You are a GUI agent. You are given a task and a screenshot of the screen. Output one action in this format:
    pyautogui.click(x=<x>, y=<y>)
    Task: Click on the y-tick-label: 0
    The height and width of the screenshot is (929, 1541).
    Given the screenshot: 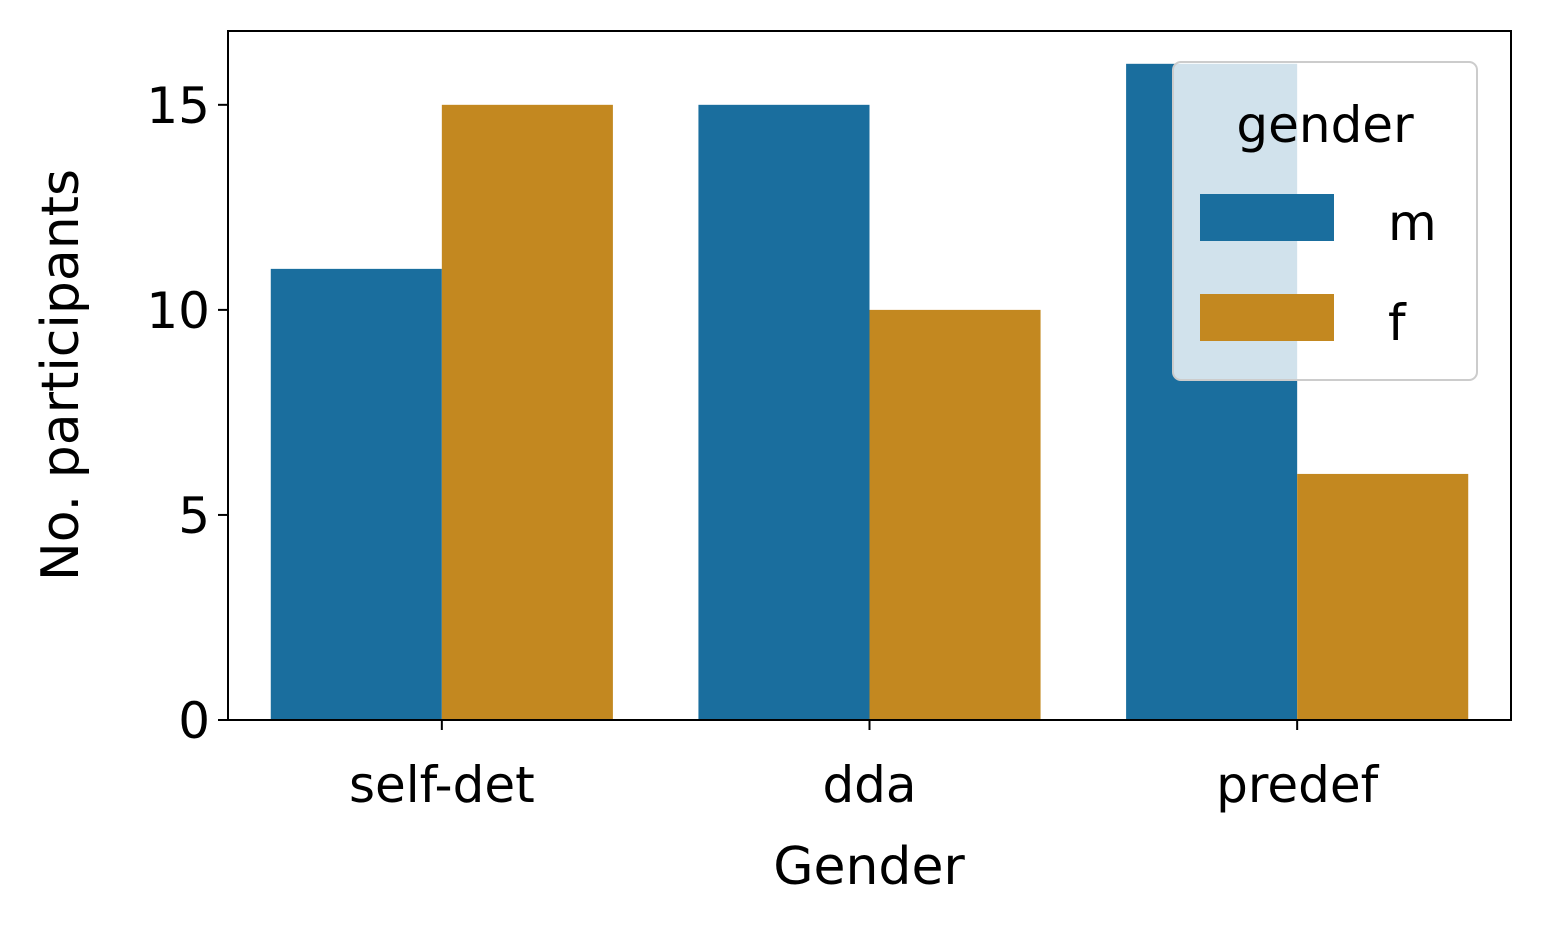 What is the action you would take?
    pyautogui.click(x=194, y=721)
    